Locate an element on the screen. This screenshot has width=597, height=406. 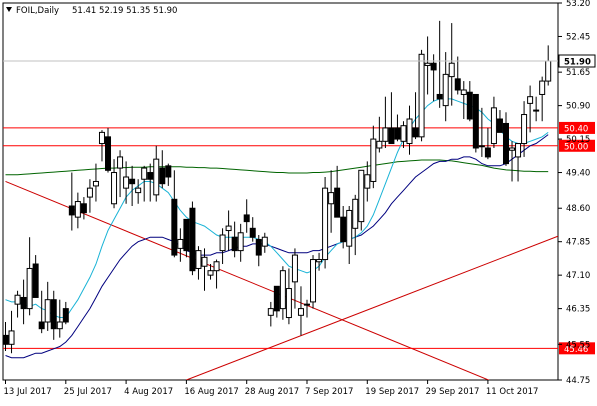
x-tick-label: 13 Jul 2017 is located at coordinates (28, 392).